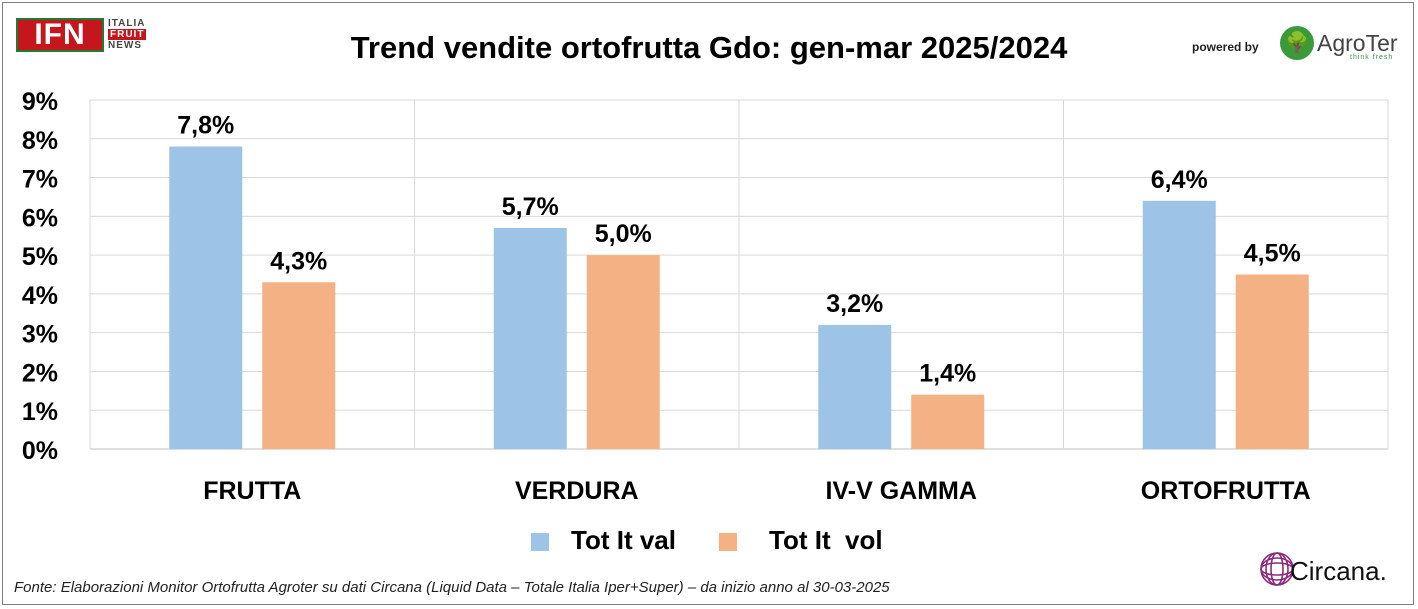  What do you see at coordinates (40, 412) in the screenshot?
I see `y-tick-label: 1%` at bounding box center [40, 412].